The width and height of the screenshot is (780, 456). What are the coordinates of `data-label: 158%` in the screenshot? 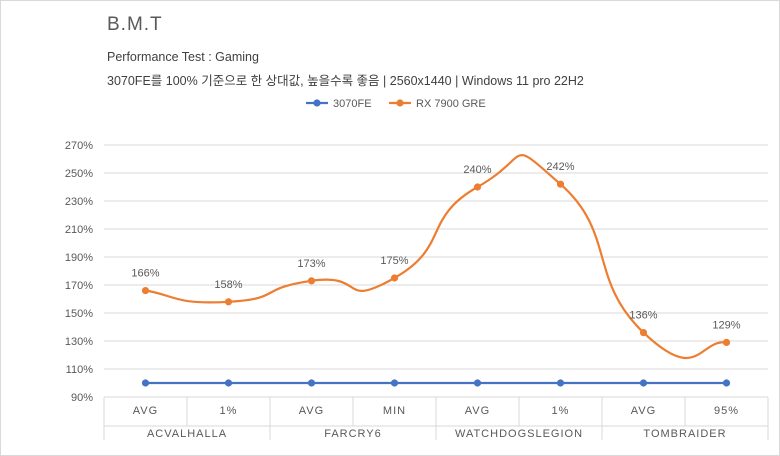 It's located at (228, 285).